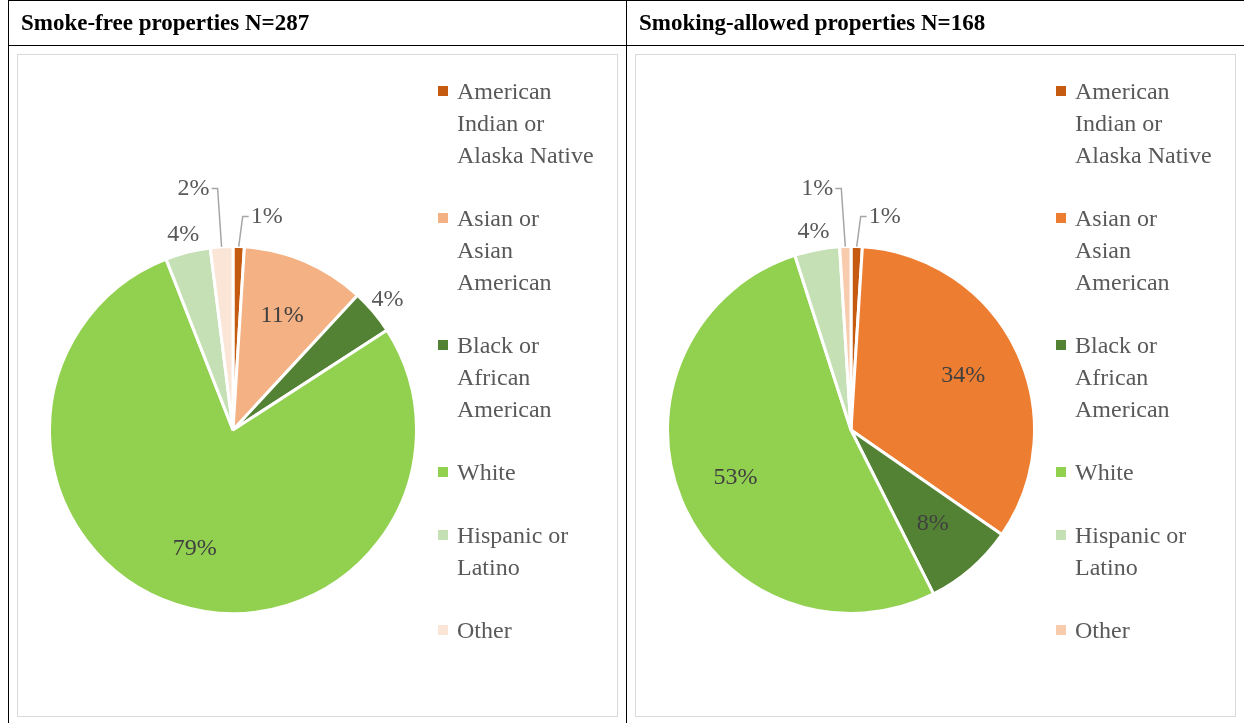 The height and width of the screenshot is (723, 1244). What do you see at coordinates (282, 313) in the screenshot?
I see `data-label: 11%` at bounding box center [282, 313].